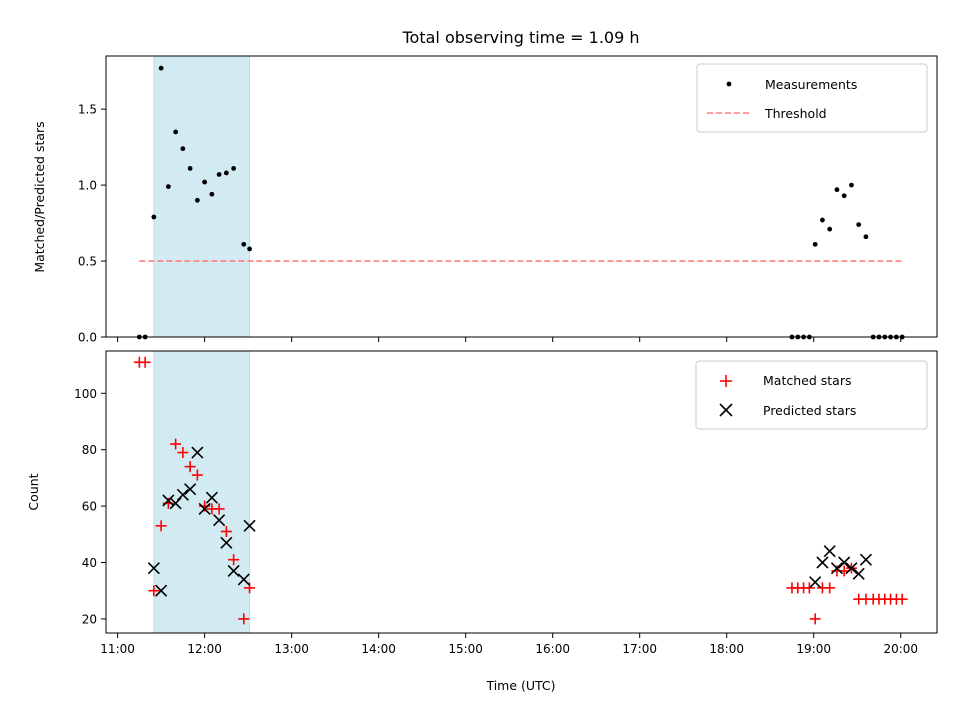  I want to click on x-tick-label-5: 16:00, so click(552, 649).